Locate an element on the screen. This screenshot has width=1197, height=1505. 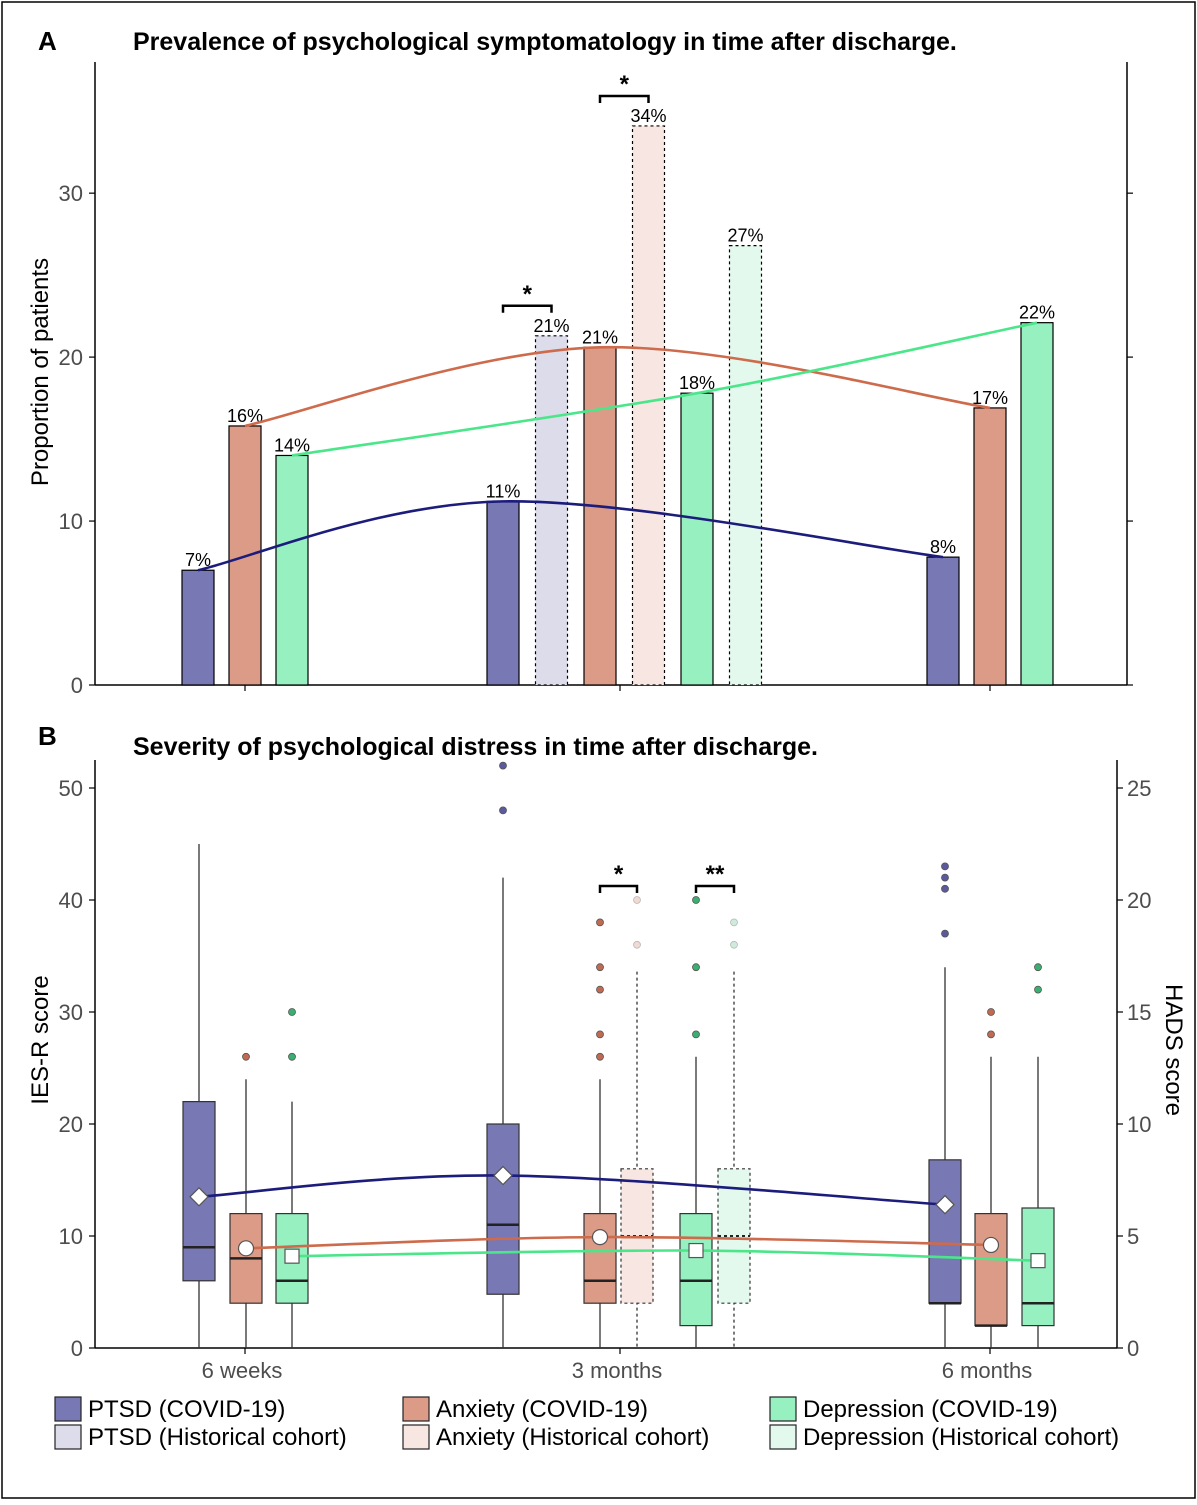
trend-line-anxiety is located at coordinates (617, 386).